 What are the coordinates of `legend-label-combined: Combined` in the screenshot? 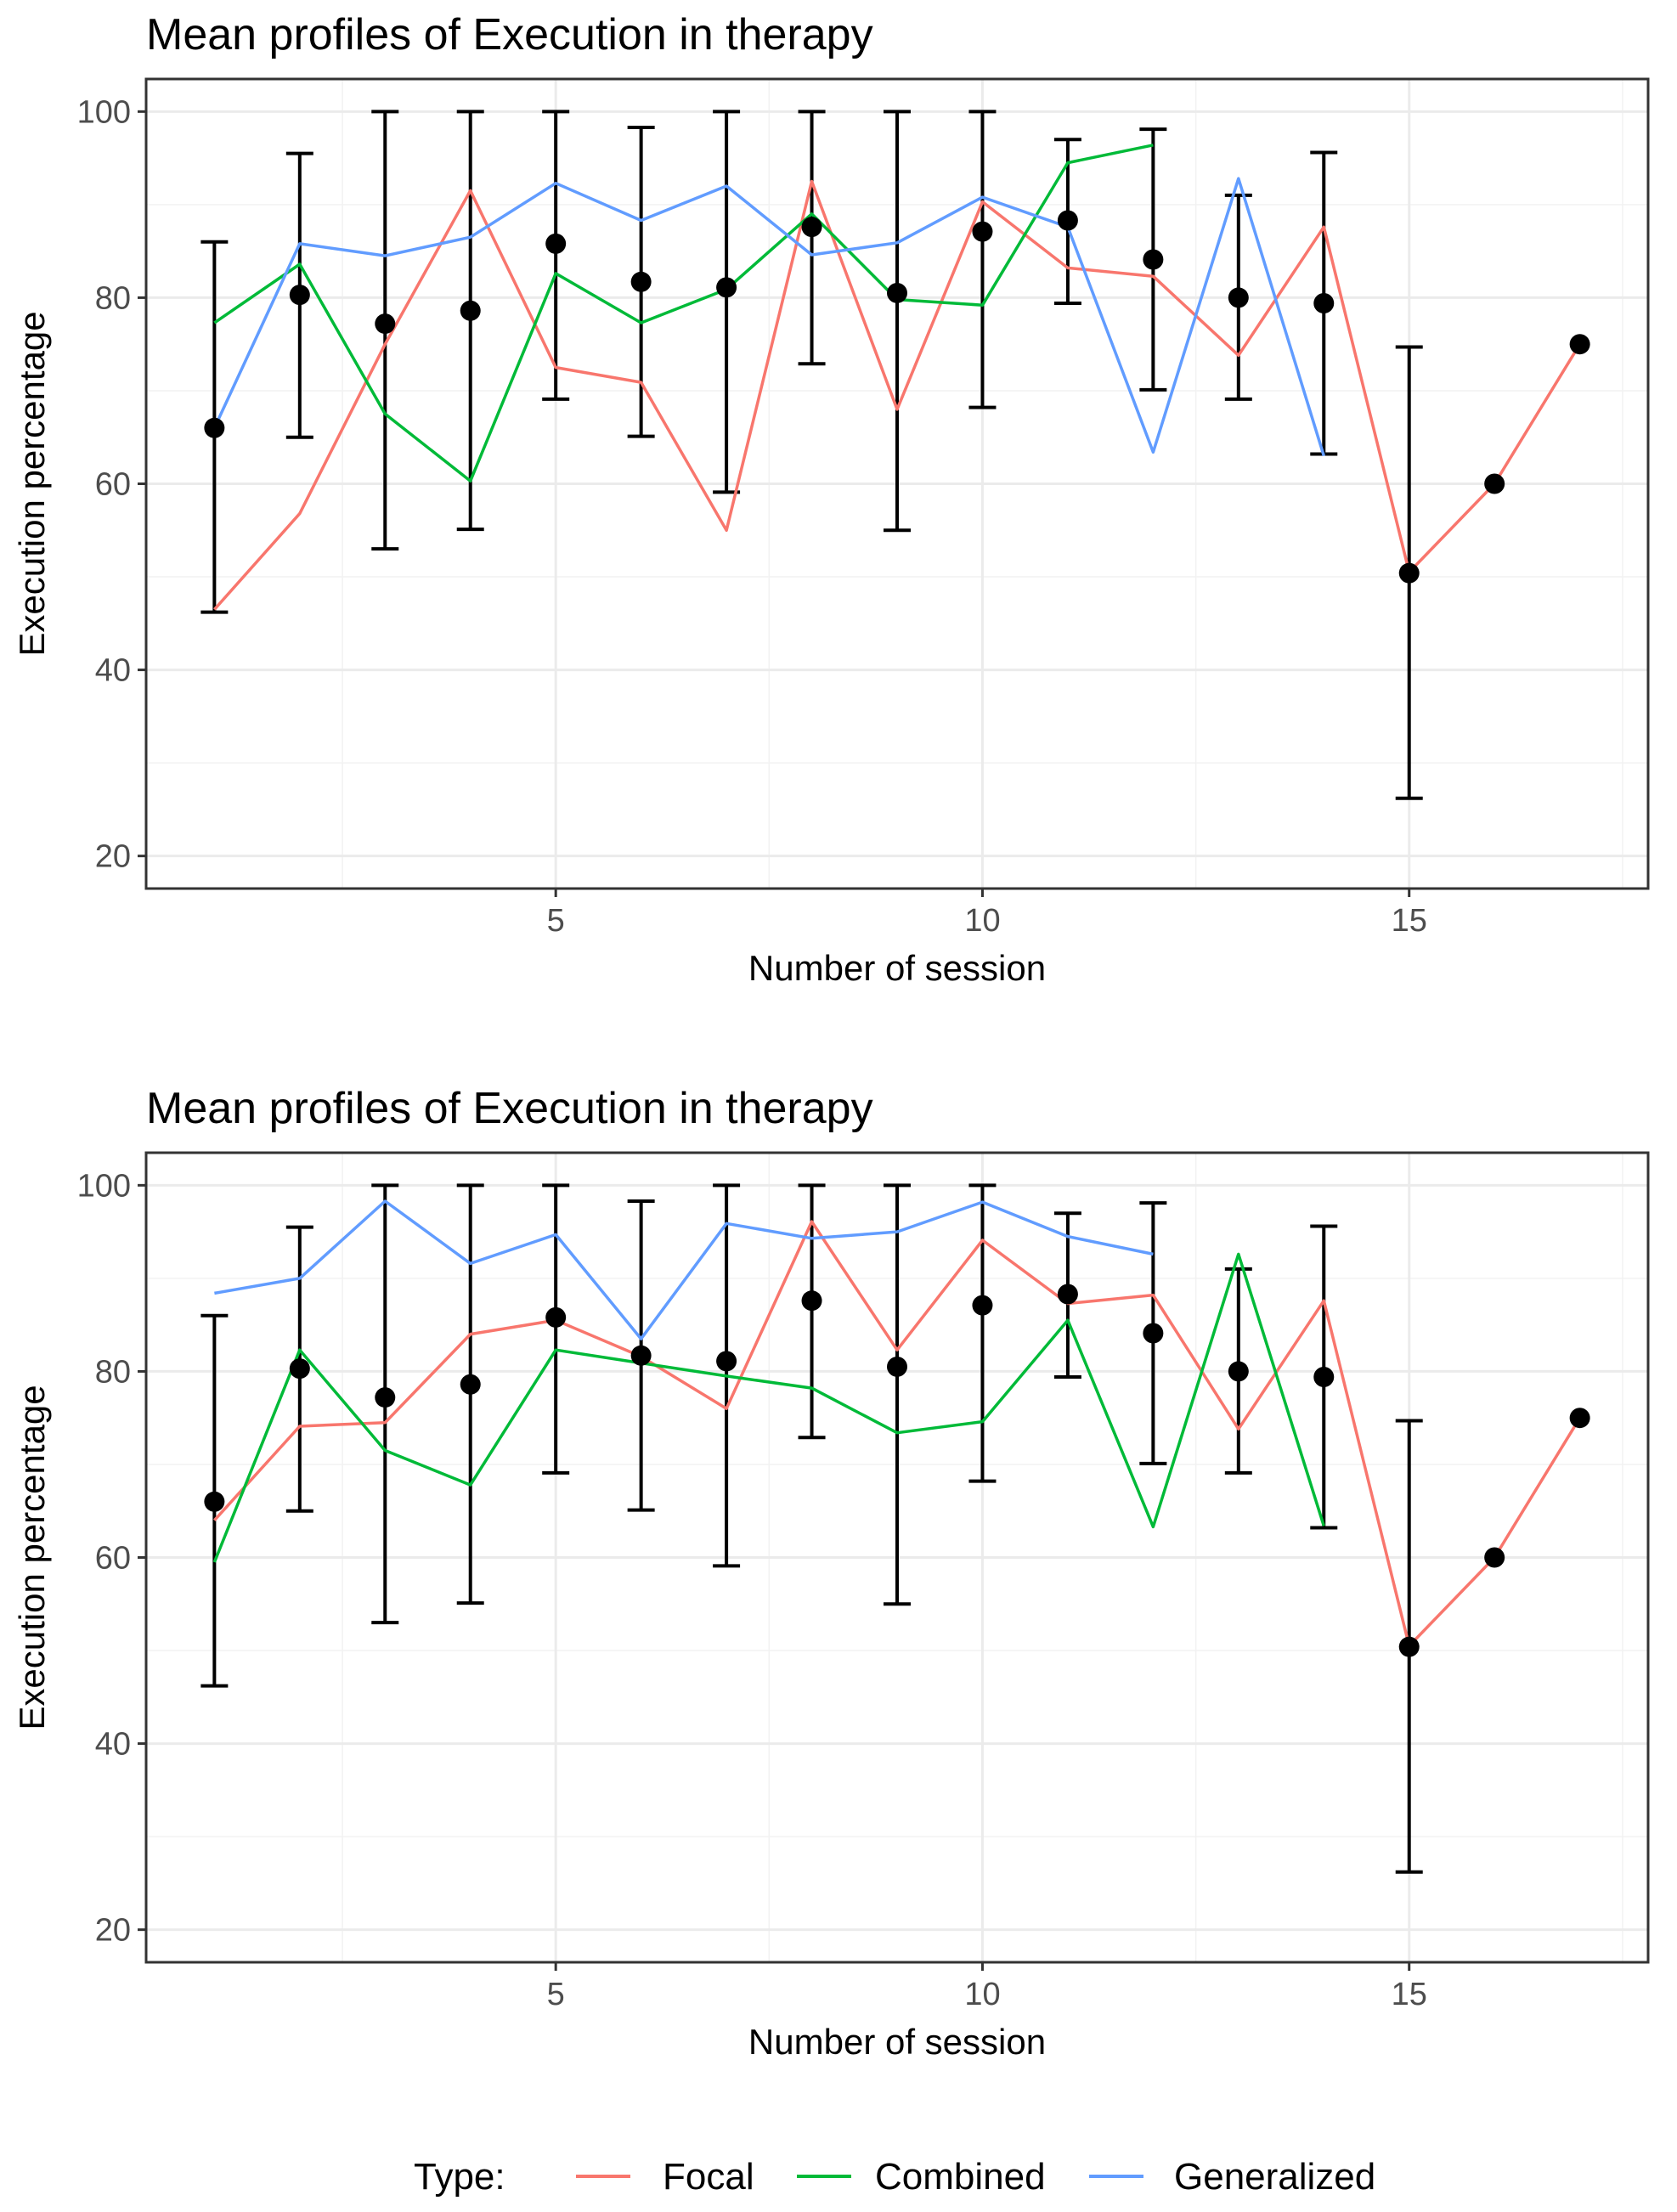 It's located at (960, 2177).